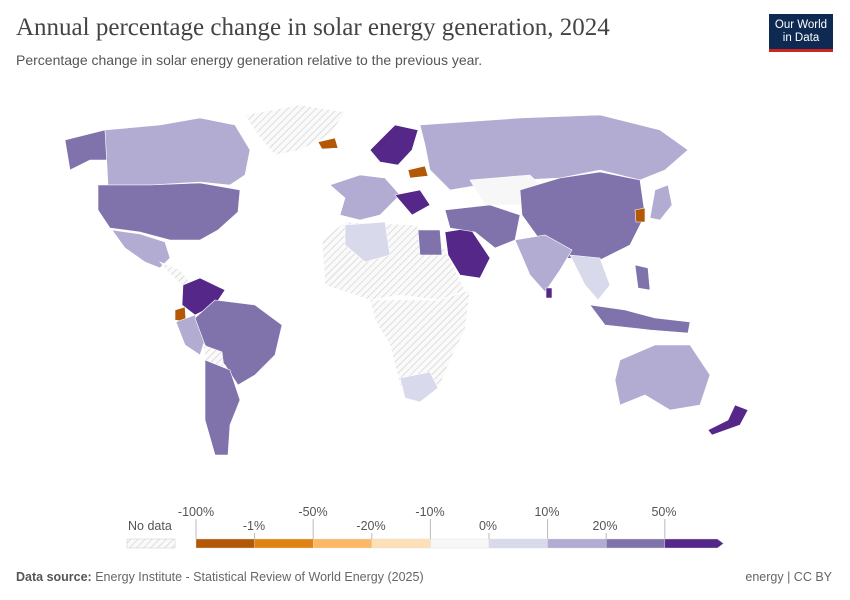  I want to click on region-iran-middle-east, so click(482, 226).